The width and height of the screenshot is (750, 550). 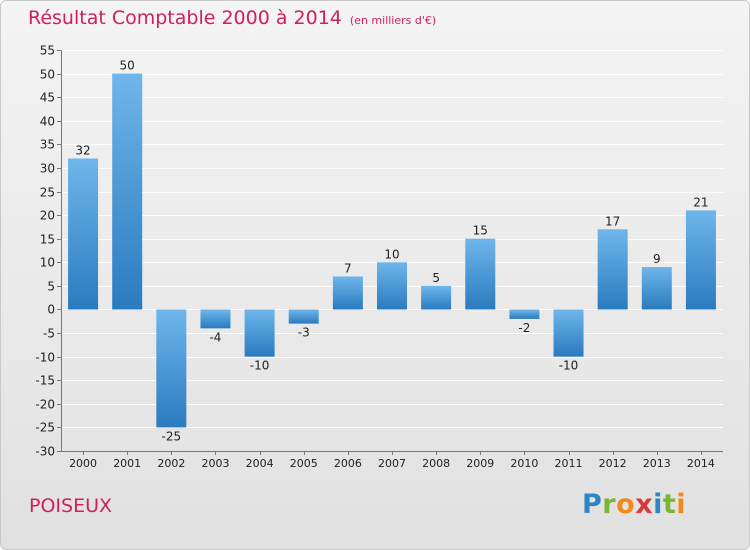 What do you see at coordinates (436, 278) in the screenshot?
I see `value-label: 5` at bounding box center [436, 278].